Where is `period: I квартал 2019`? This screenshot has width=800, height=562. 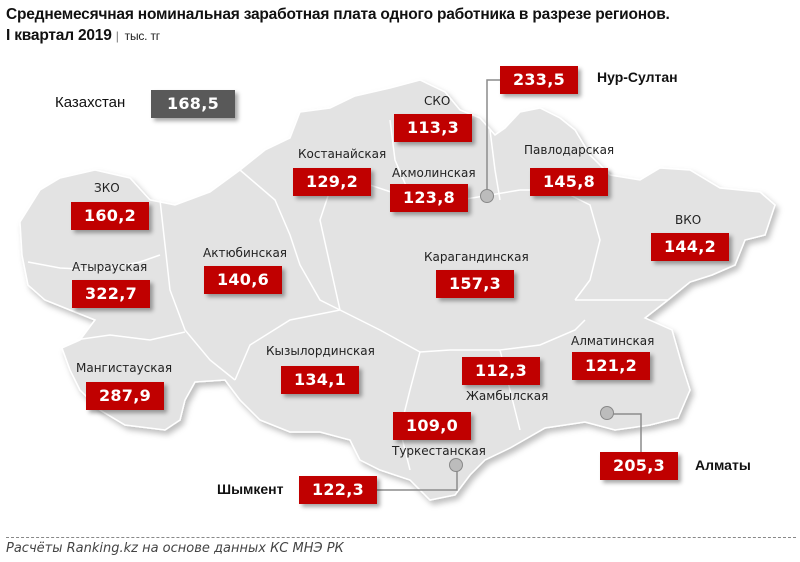 period: I квартал 2019 is located at coordinates (59, 35).